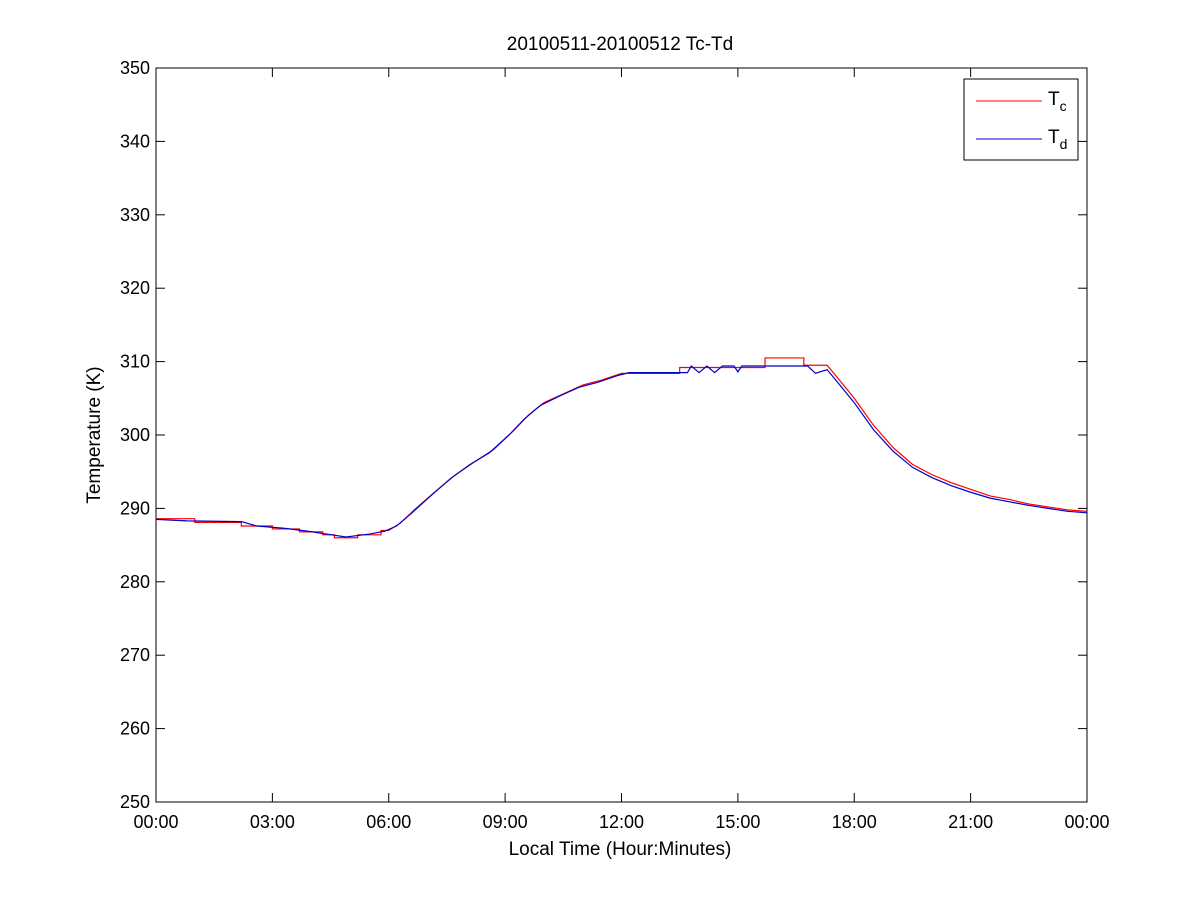 Image resolution: width=1201 pixels, height=901 pixels. I want to click on y-tick-label: 330, so click(135, 215).